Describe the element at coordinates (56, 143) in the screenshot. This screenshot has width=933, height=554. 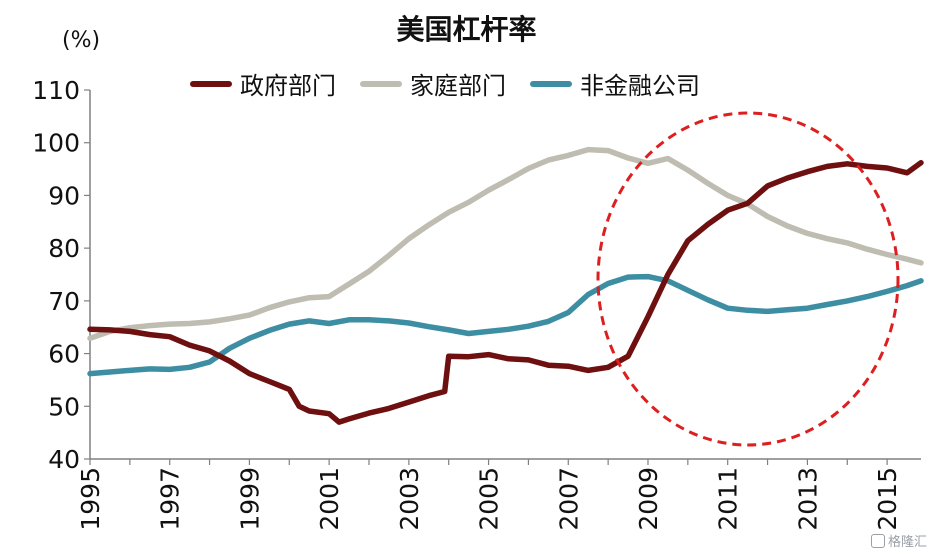
I see `y-tick-label-100: 100` at that location.